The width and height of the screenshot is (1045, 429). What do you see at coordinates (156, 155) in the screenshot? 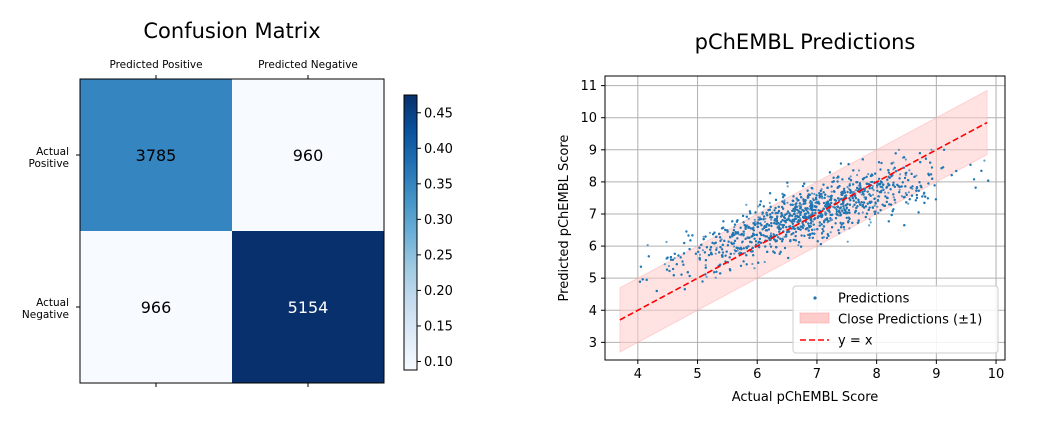
I see `cell-true-positive` at bounding box center [156, 155].